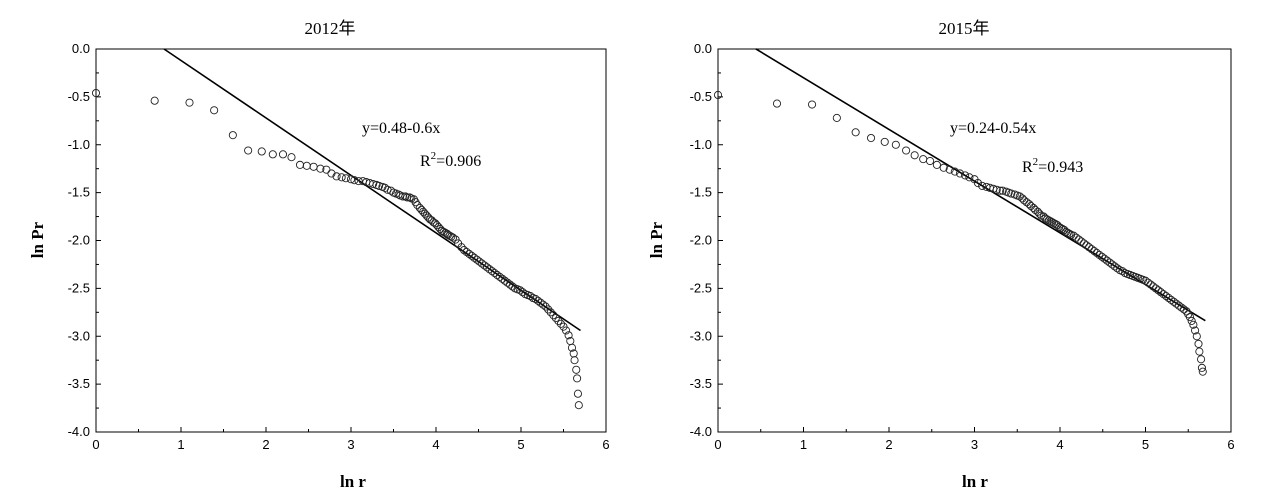 This screenshot has width=1267, height=504. Describe the element at coordinates (180, 444) in the screenshot. I see `x-tick-label: 1` at that location.